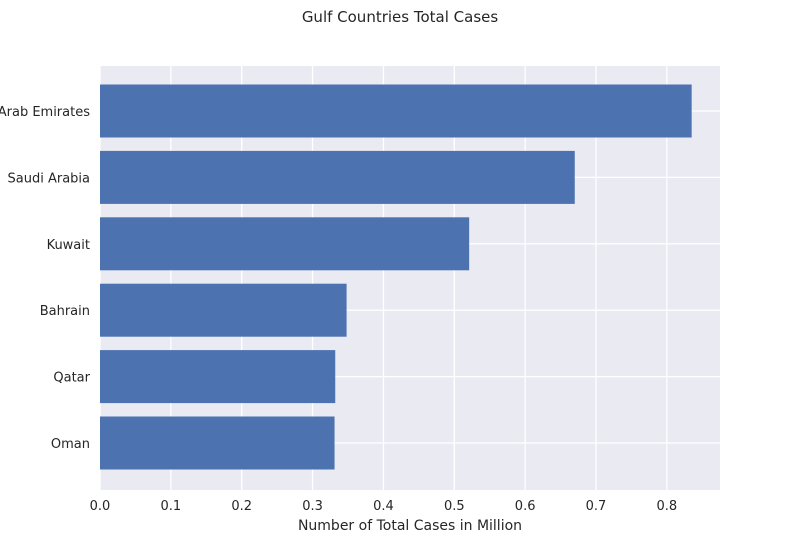  I want to click on x-tick-label: 0.0, so click(100, 506).